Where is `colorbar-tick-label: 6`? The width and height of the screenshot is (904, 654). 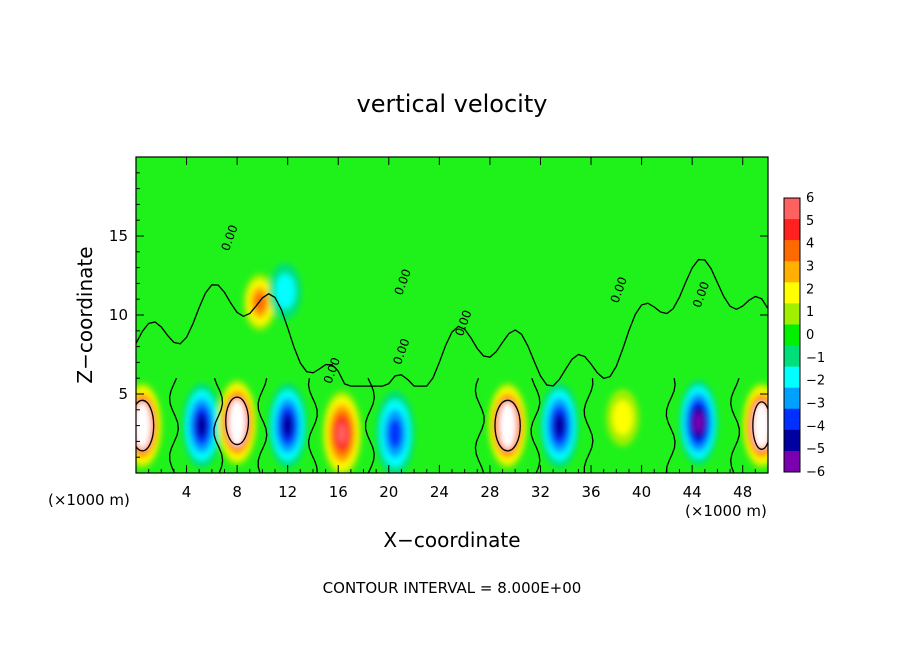
colorbar-tick-label: 6 is located at coordinates (810, 198).